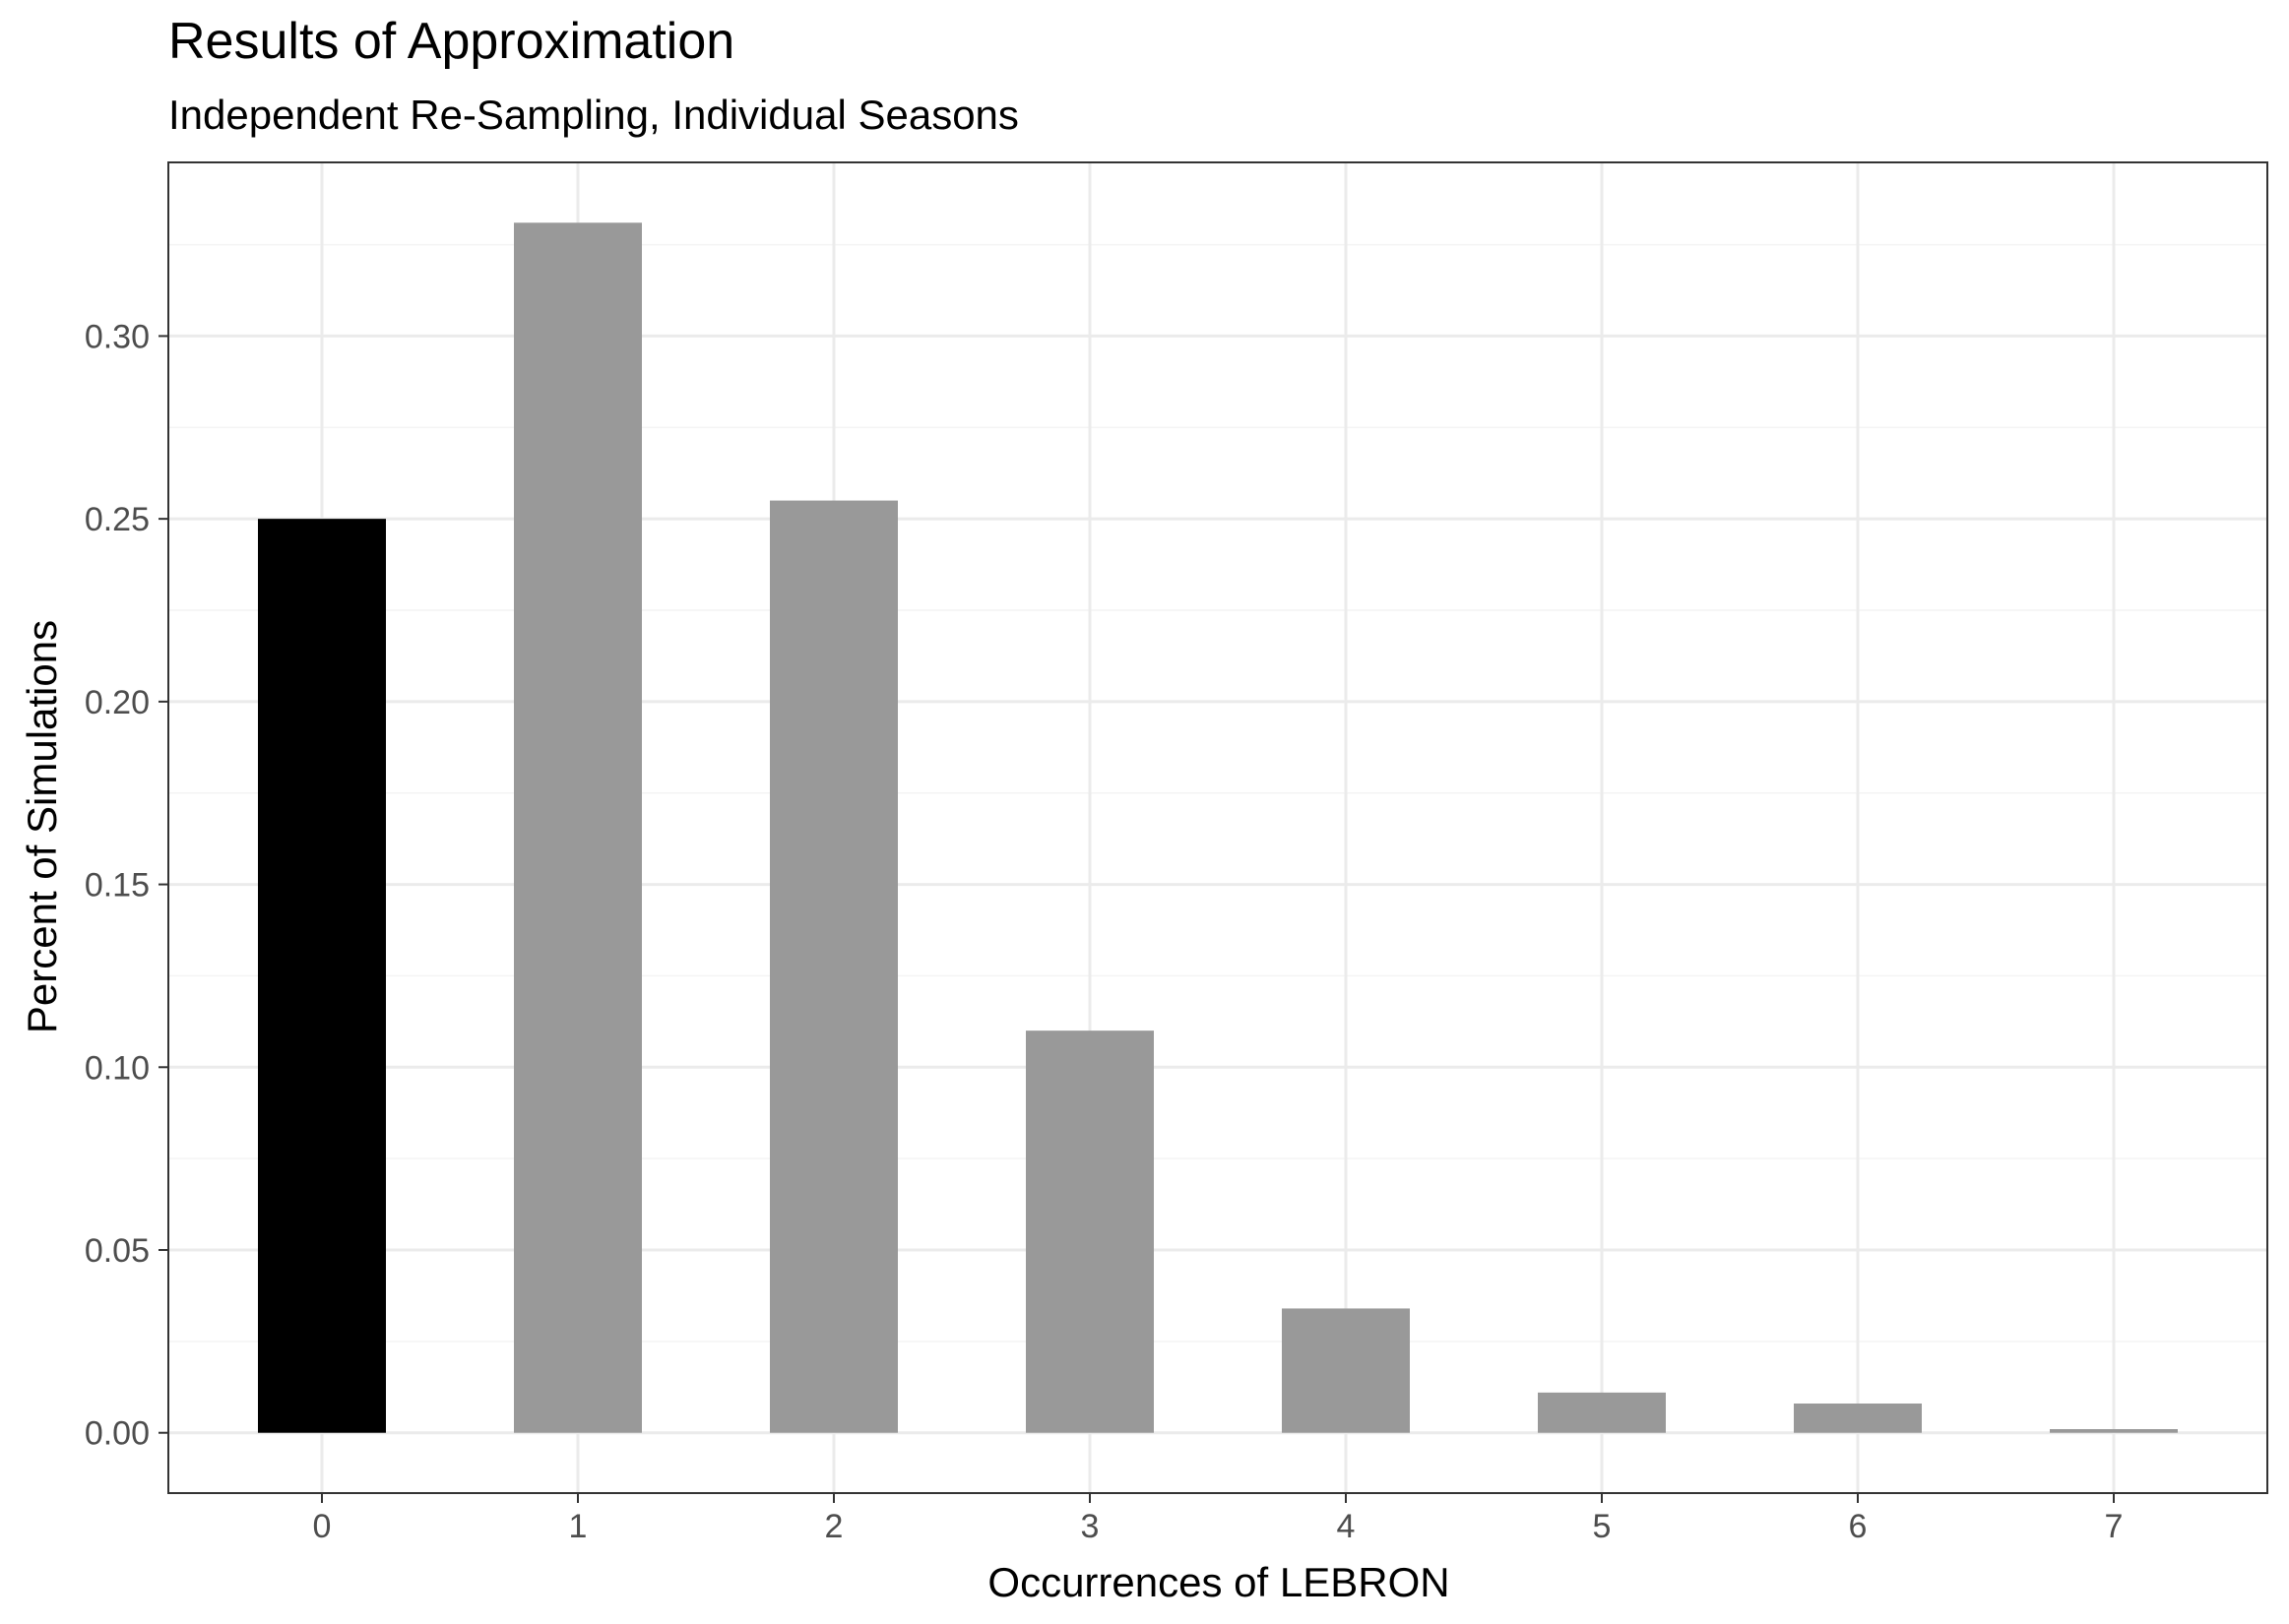  Describe the element at coordinates (322, 1526) in the screenshot. I see `x-tick-label: 0` at that location.